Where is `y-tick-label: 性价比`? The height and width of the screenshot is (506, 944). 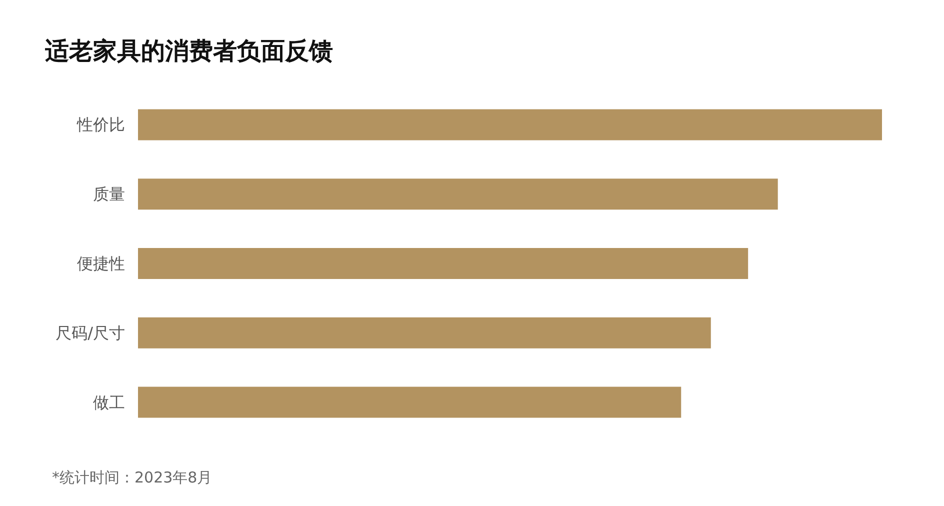 y-tick-label: 性价比 is located at coordinates (100, 124).